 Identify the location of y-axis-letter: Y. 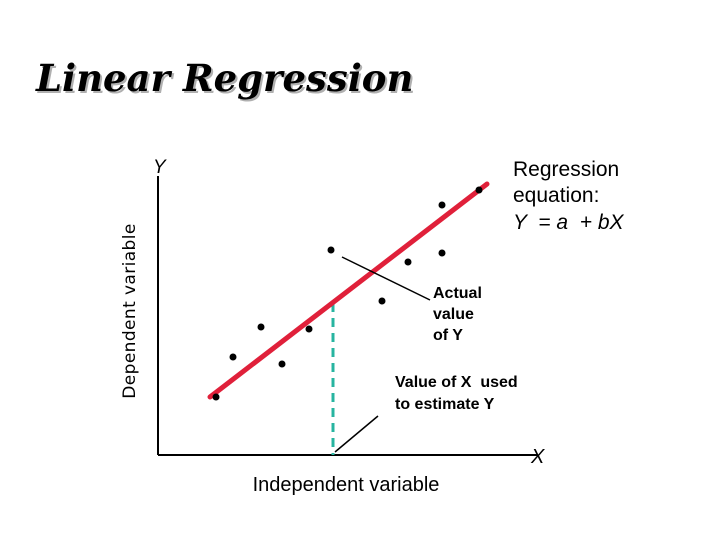
(160, 167).